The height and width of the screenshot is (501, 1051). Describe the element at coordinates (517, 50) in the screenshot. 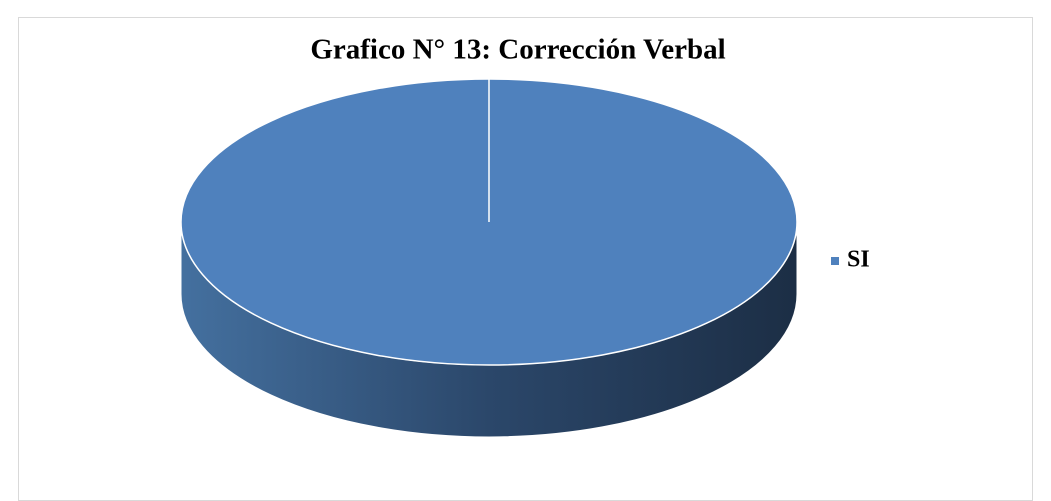

I see `chart-title: Grafico N° 13: Corrección Verbal` at that location.